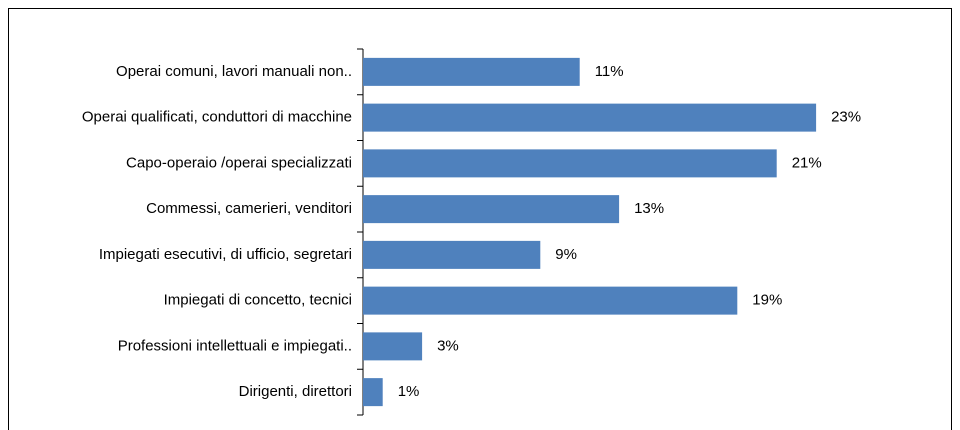  What do you see at coordinates (258, 300) in the screenshot?
I see `category-label: Impiegati di concetto, tecnici` at bounding box center [258, 300].